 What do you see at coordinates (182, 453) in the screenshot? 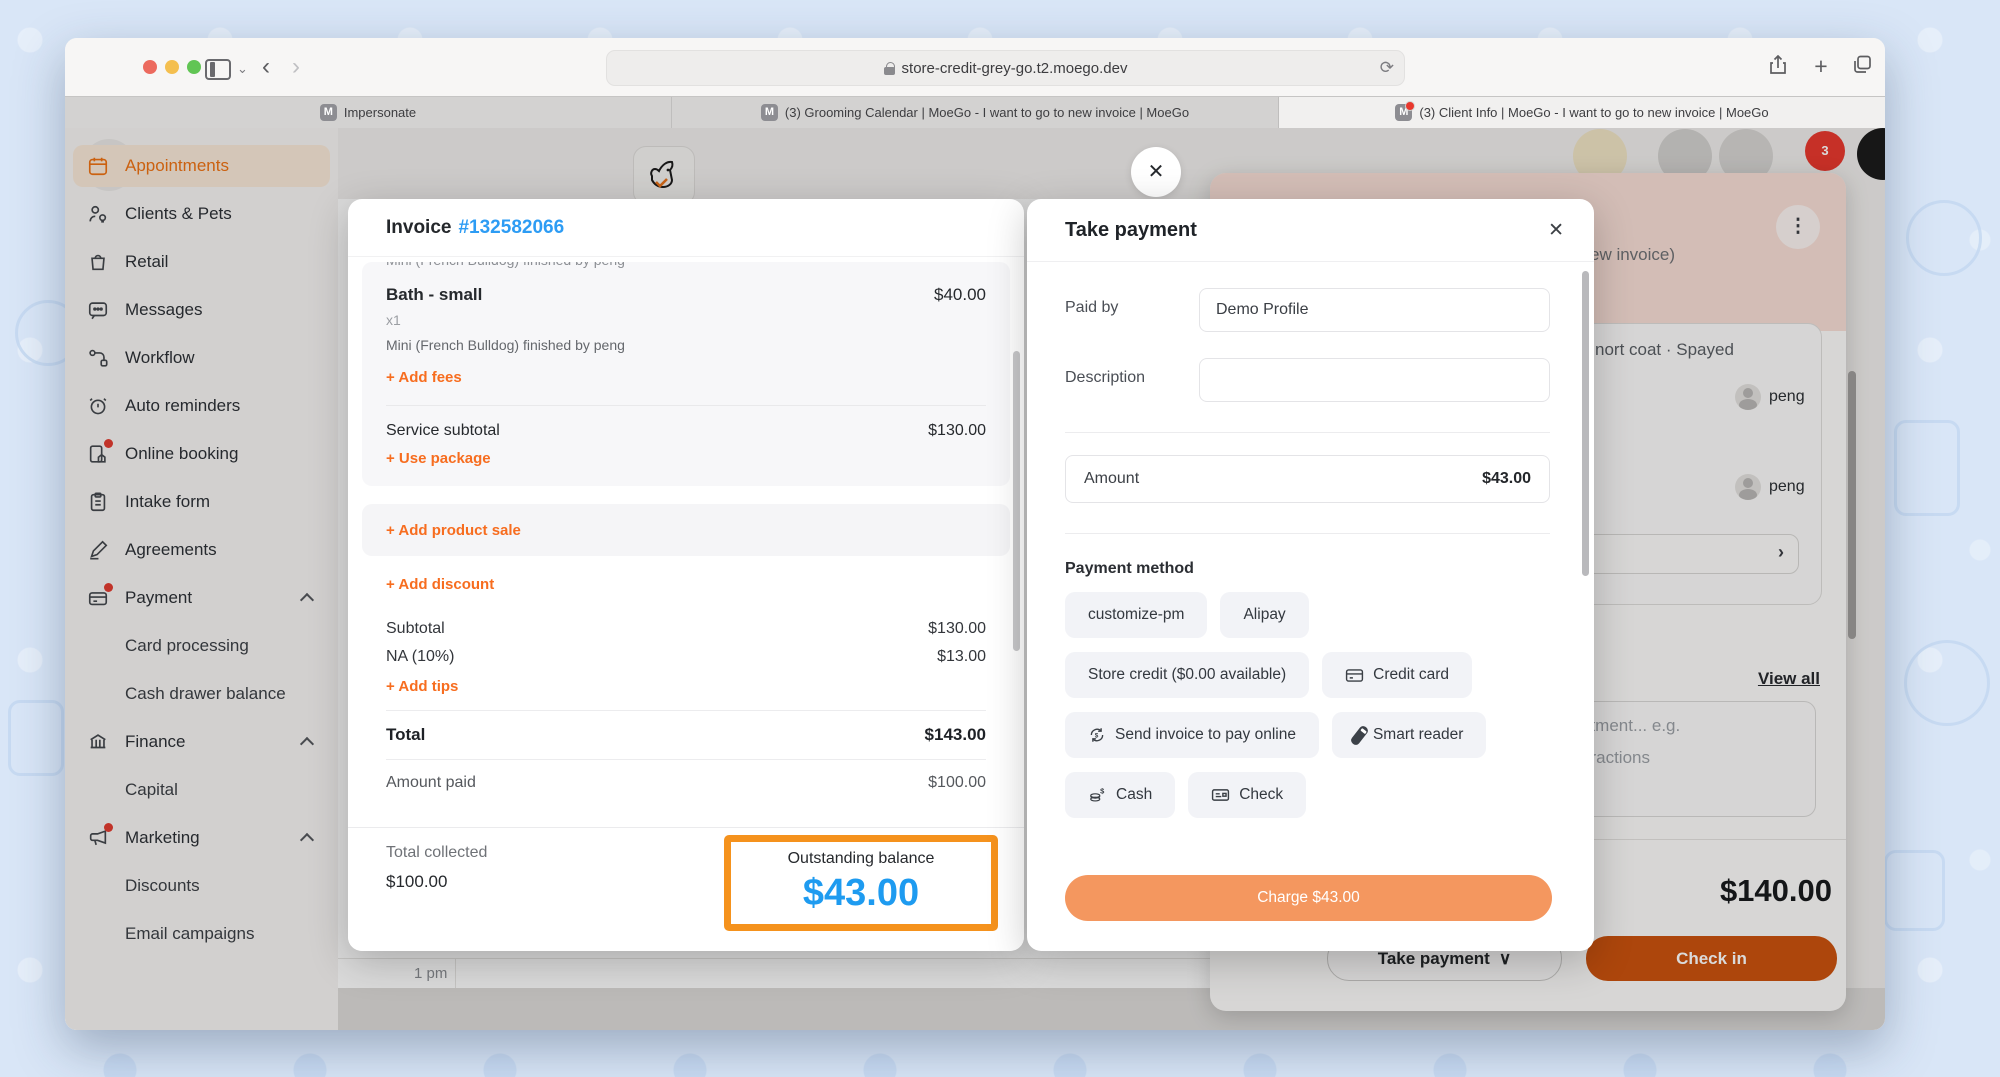
I see `sidebar-item-label: Online booking` at bounding box center [182, 453].